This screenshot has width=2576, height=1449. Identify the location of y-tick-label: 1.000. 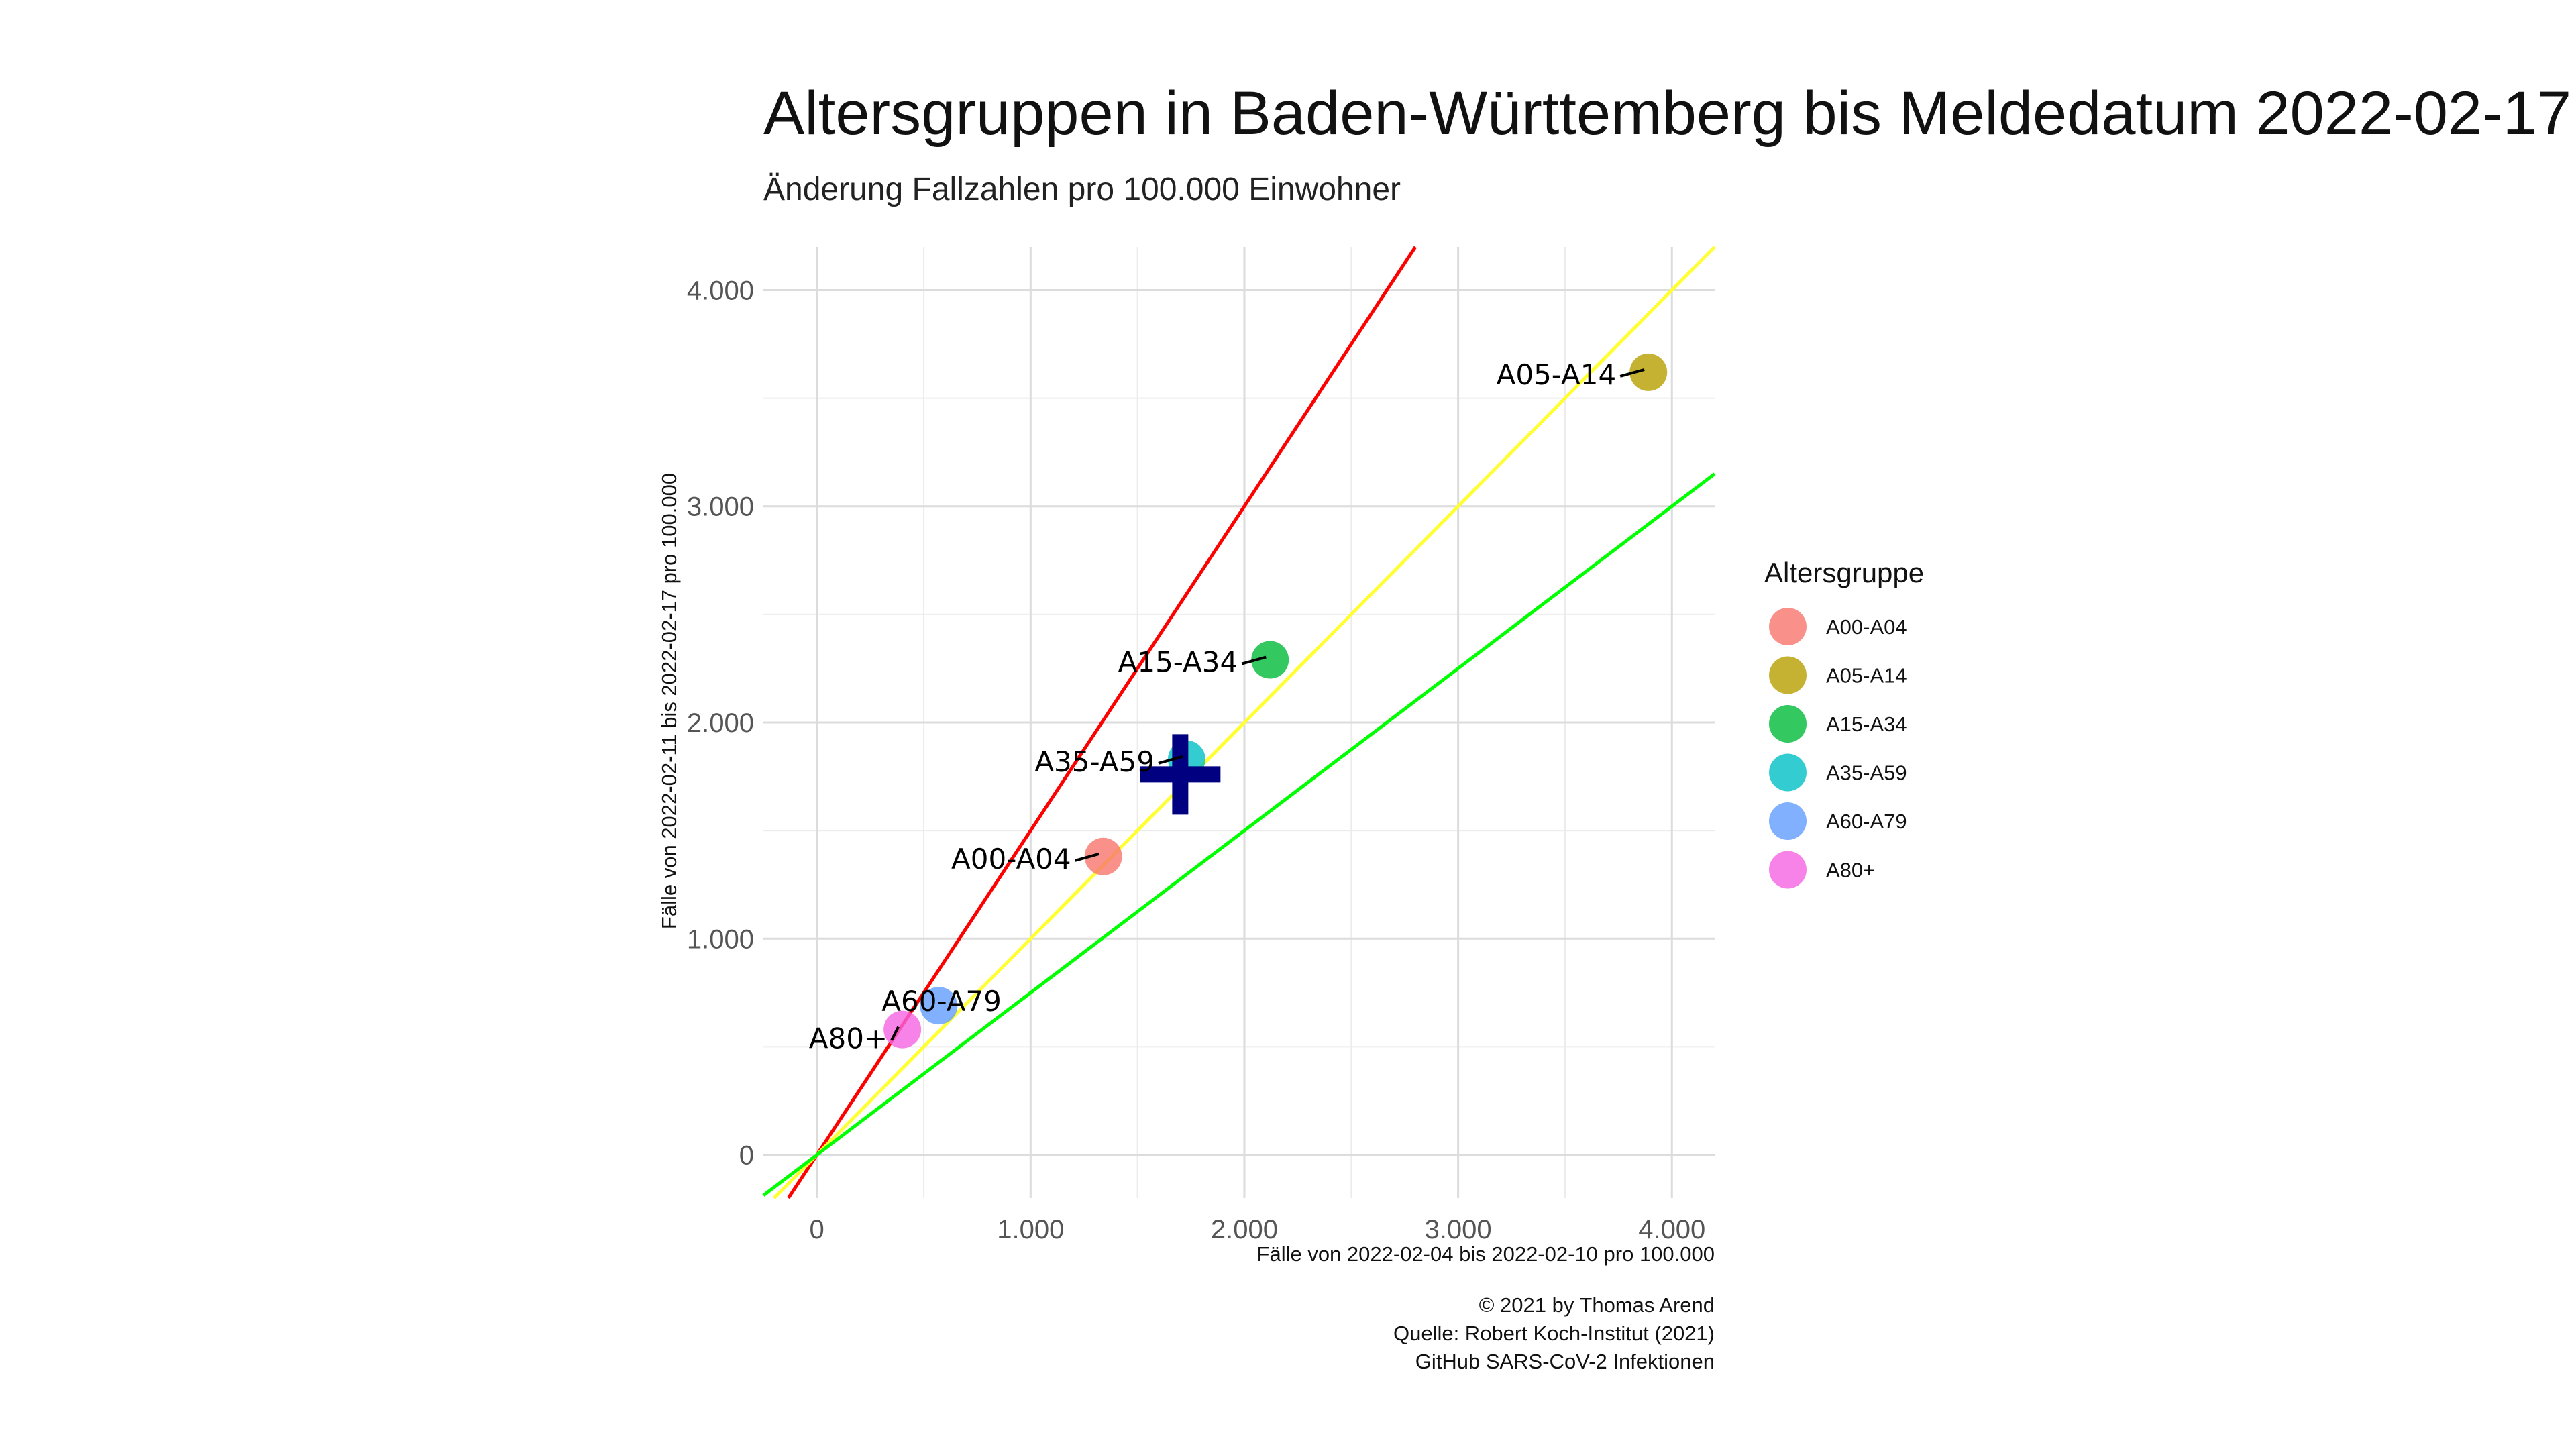
(720, 939).